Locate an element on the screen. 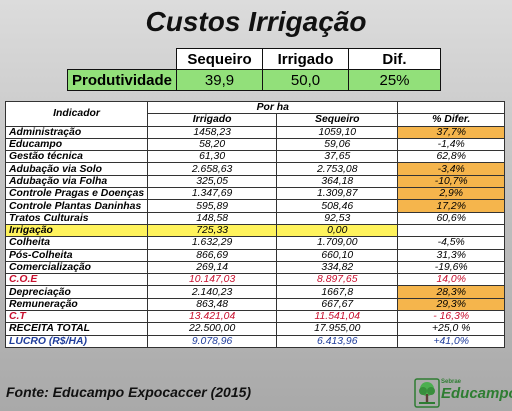 The width and height of the screenshot is (512, 411). cell-sequeiro: 92,53 is located at coordinates (337, 218).